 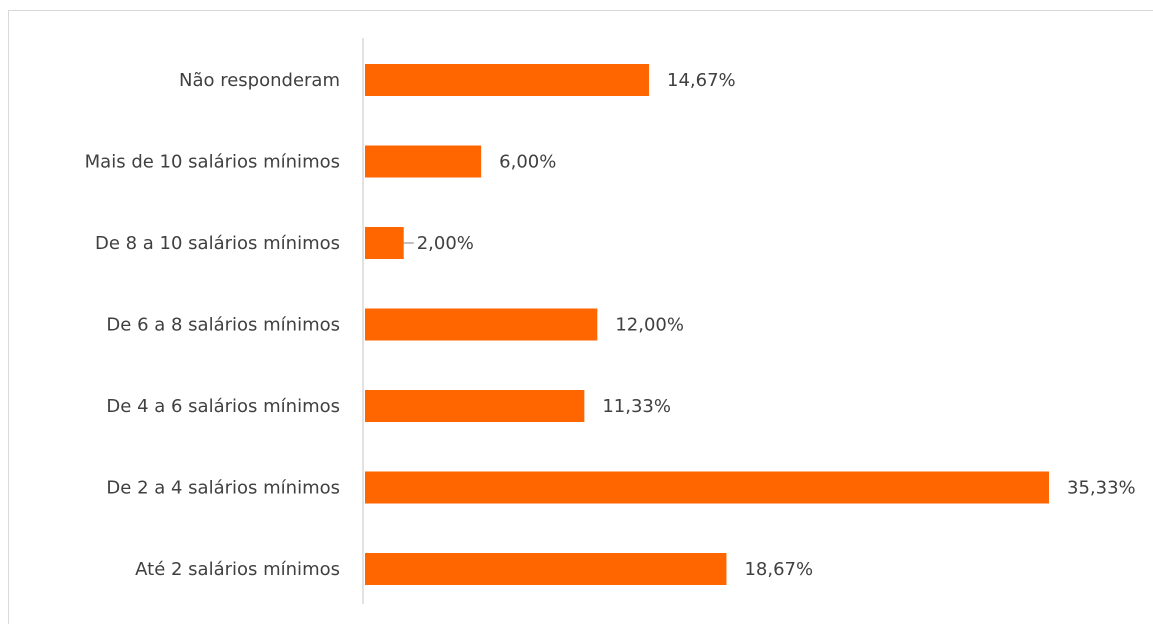 I want to click on category-label: De 8 a 10 salários mínimos, so click(x=217, y=243).